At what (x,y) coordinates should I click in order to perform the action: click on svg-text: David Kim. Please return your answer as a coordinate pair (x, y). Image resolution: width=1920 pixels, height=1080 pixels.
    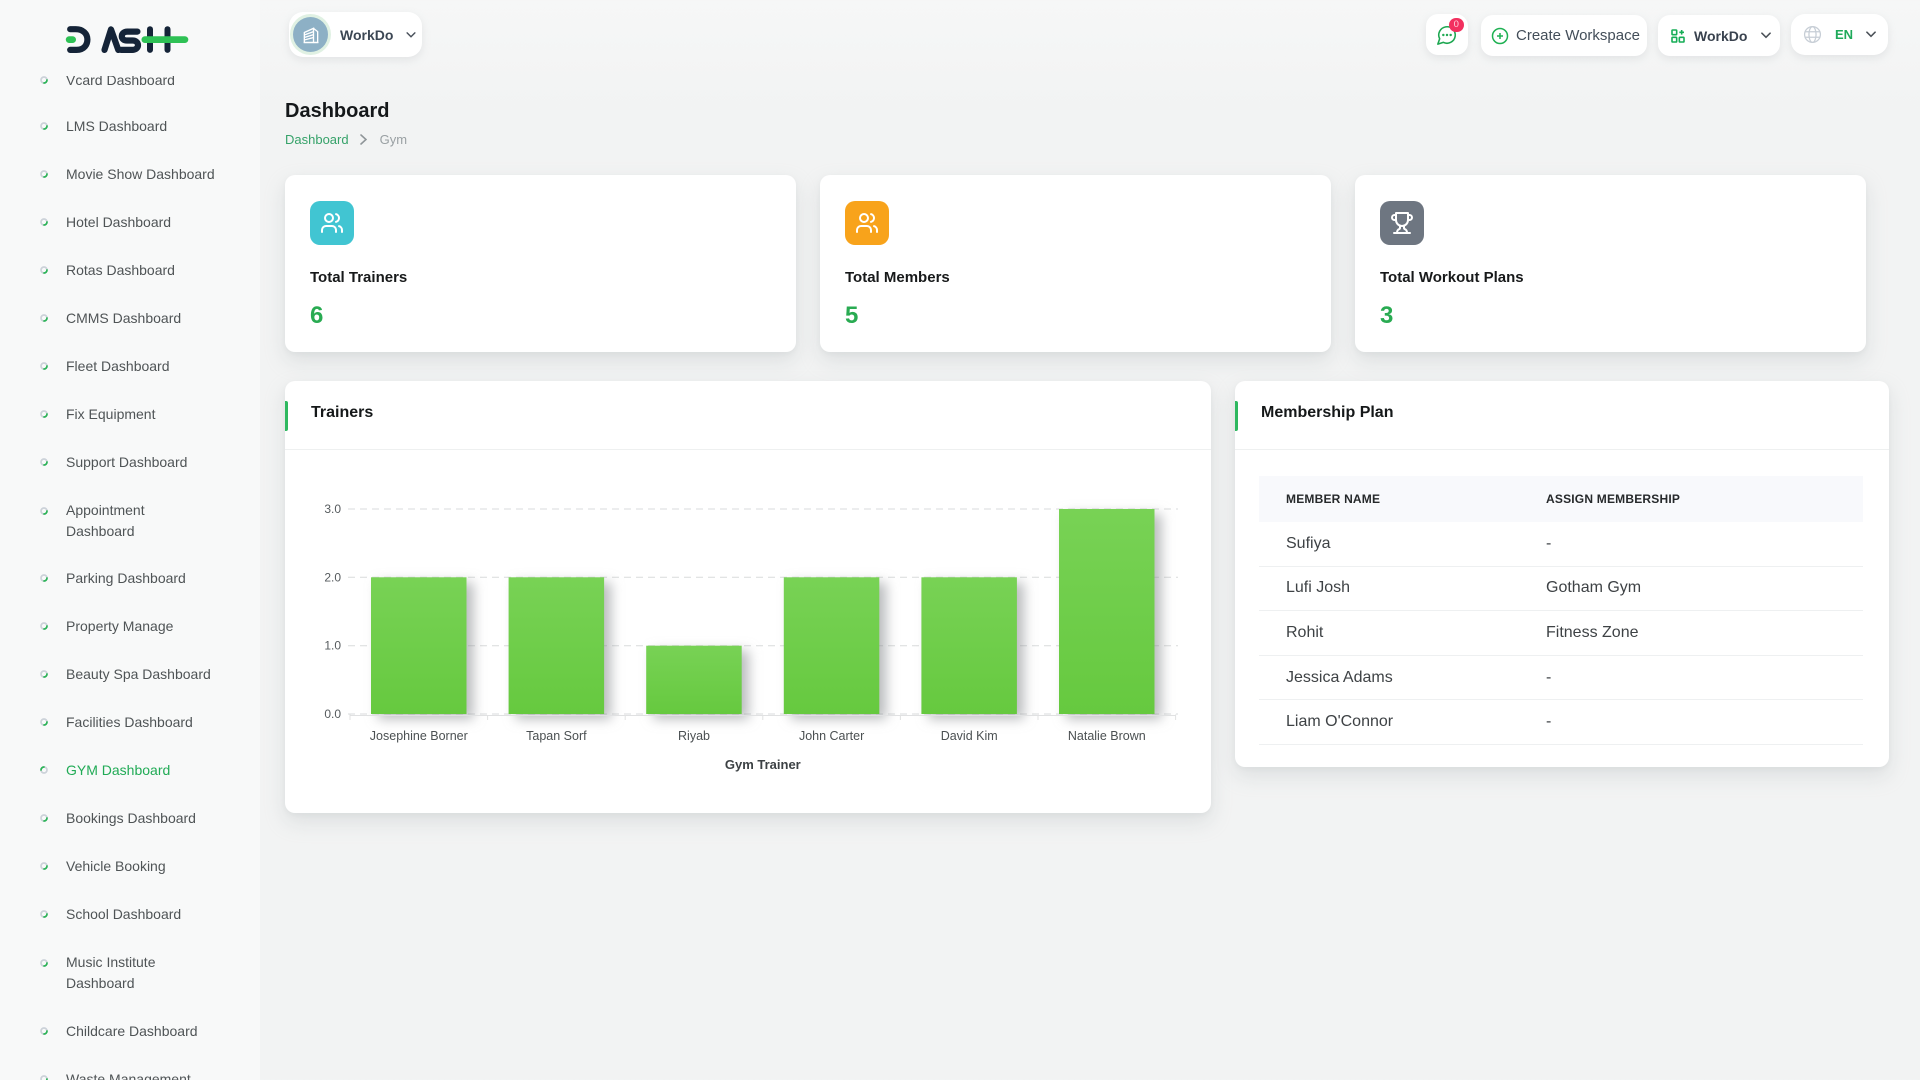
    Looking at the image, I should click on (969, 736).